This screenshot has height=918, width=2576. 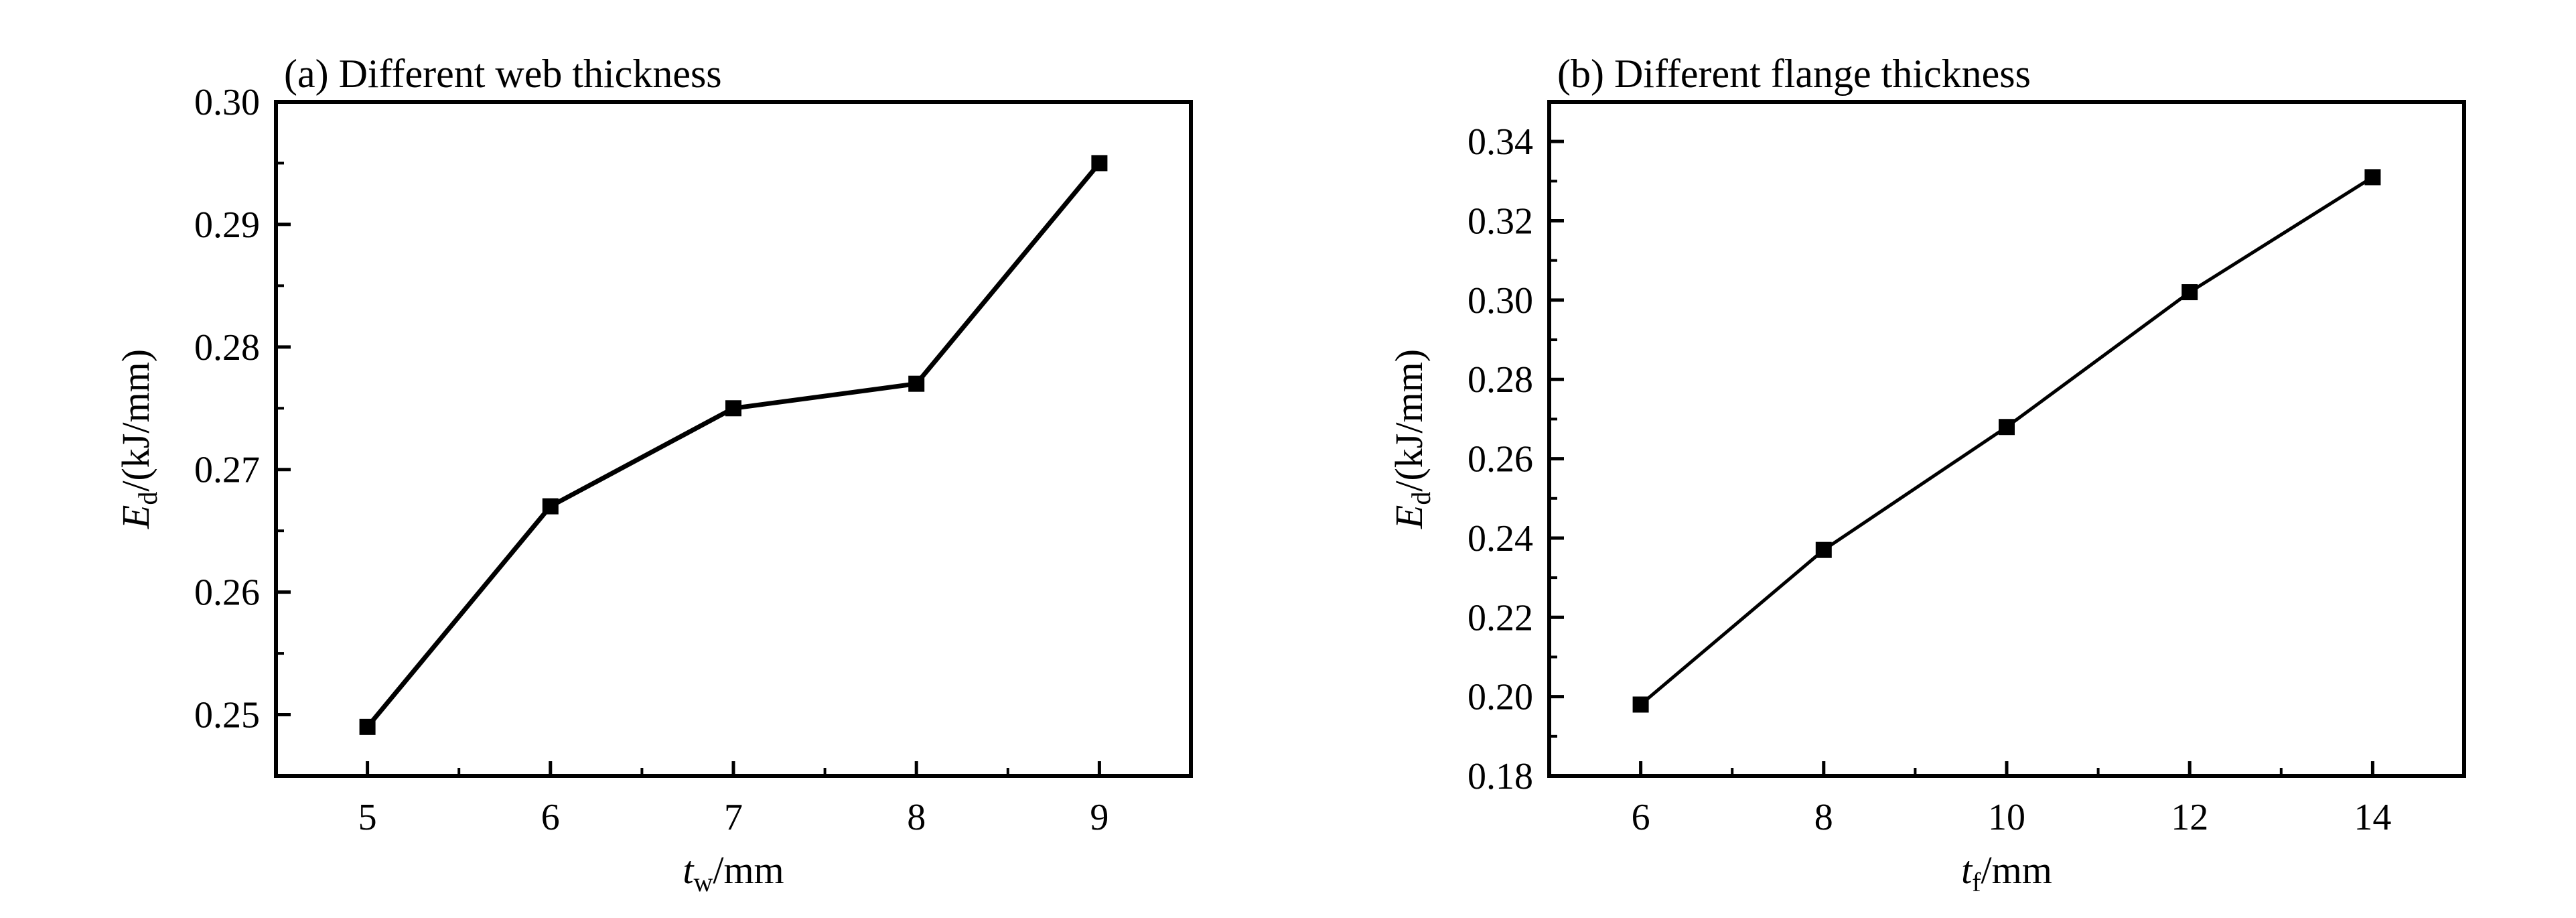 What do you see at coordinates (1500, 539) in the screenshot?
I see `y-tick-label: 0.24` at bounding box center [1500, 539].